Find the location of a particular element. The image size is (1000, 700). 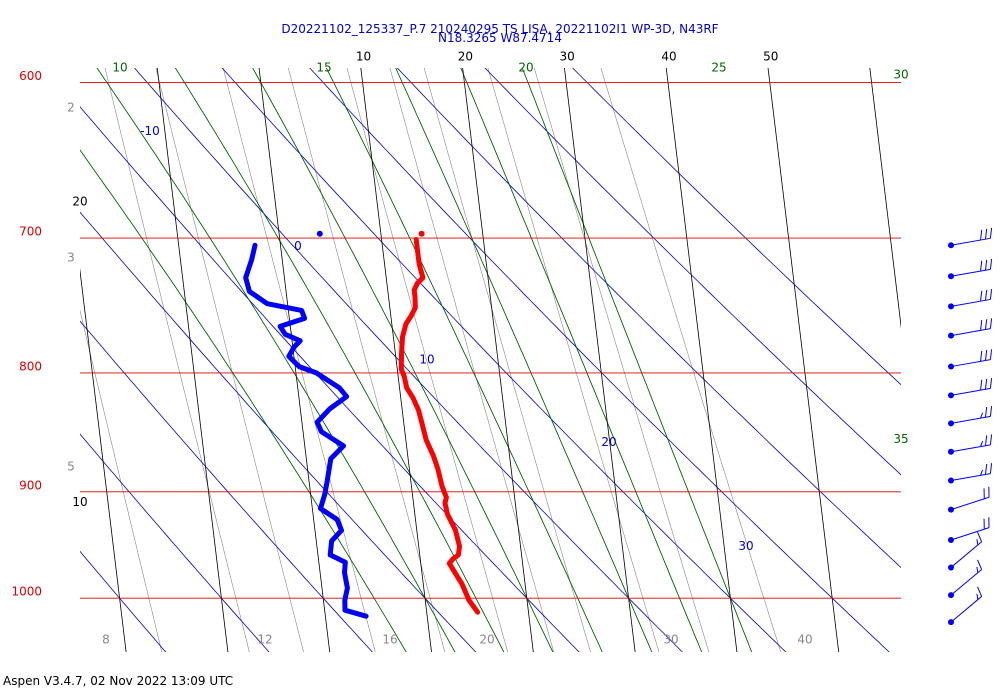

isotherm-label: 30 is located at coordinates (567, 57).